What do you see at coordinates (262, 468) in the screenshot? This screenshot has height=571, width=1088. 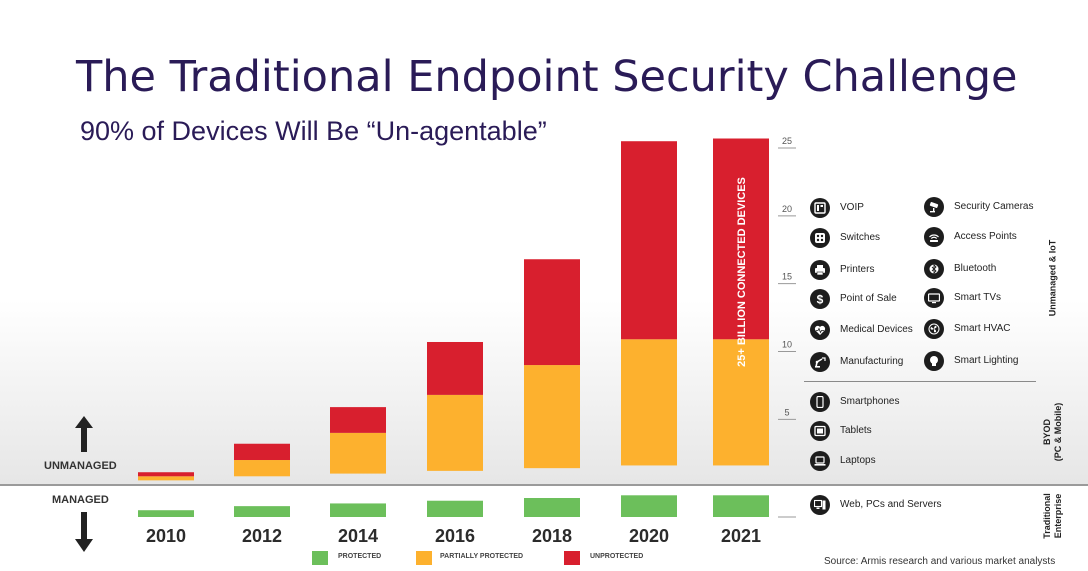 I see `bar-2012-partially-protected` at bounding box center [262, 468].